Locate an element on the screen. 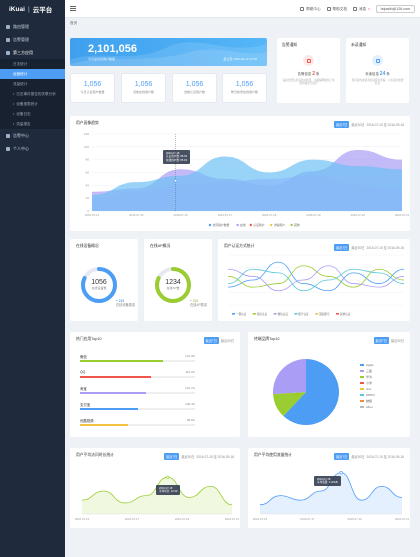  legend-item: 华为 is located at coordinates (367, 377).